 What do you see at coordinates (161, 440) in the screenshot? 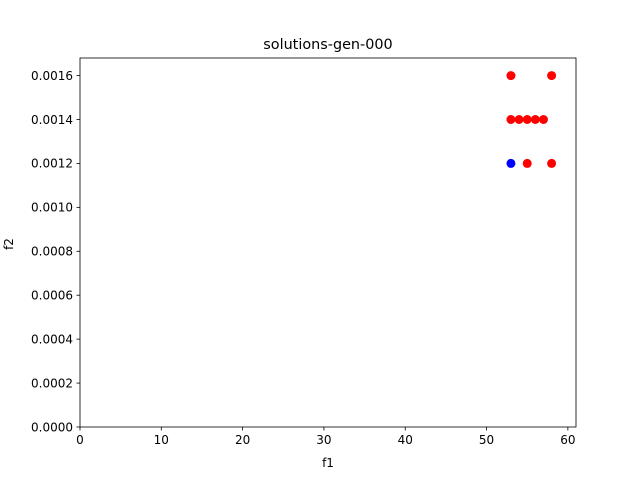
I see `x-tick-label: 10` at bounding box center [161, 440].